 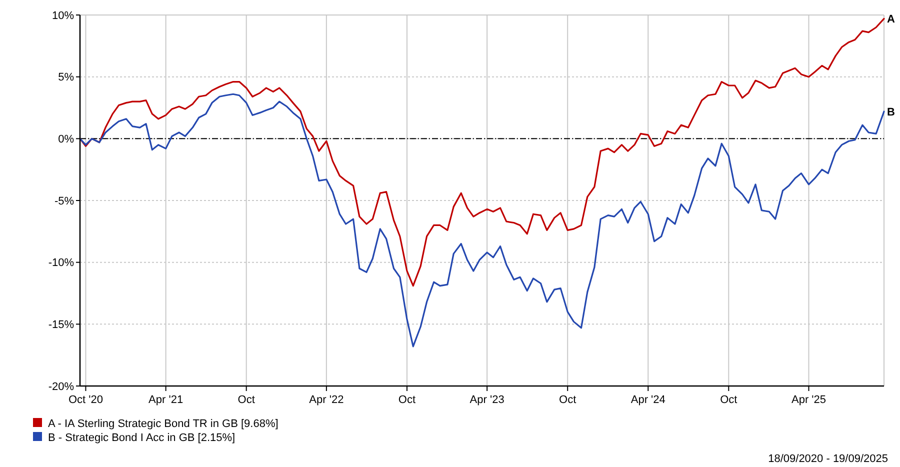 I want to click on y-tick-label: 0%, so click(x=66, y=140).